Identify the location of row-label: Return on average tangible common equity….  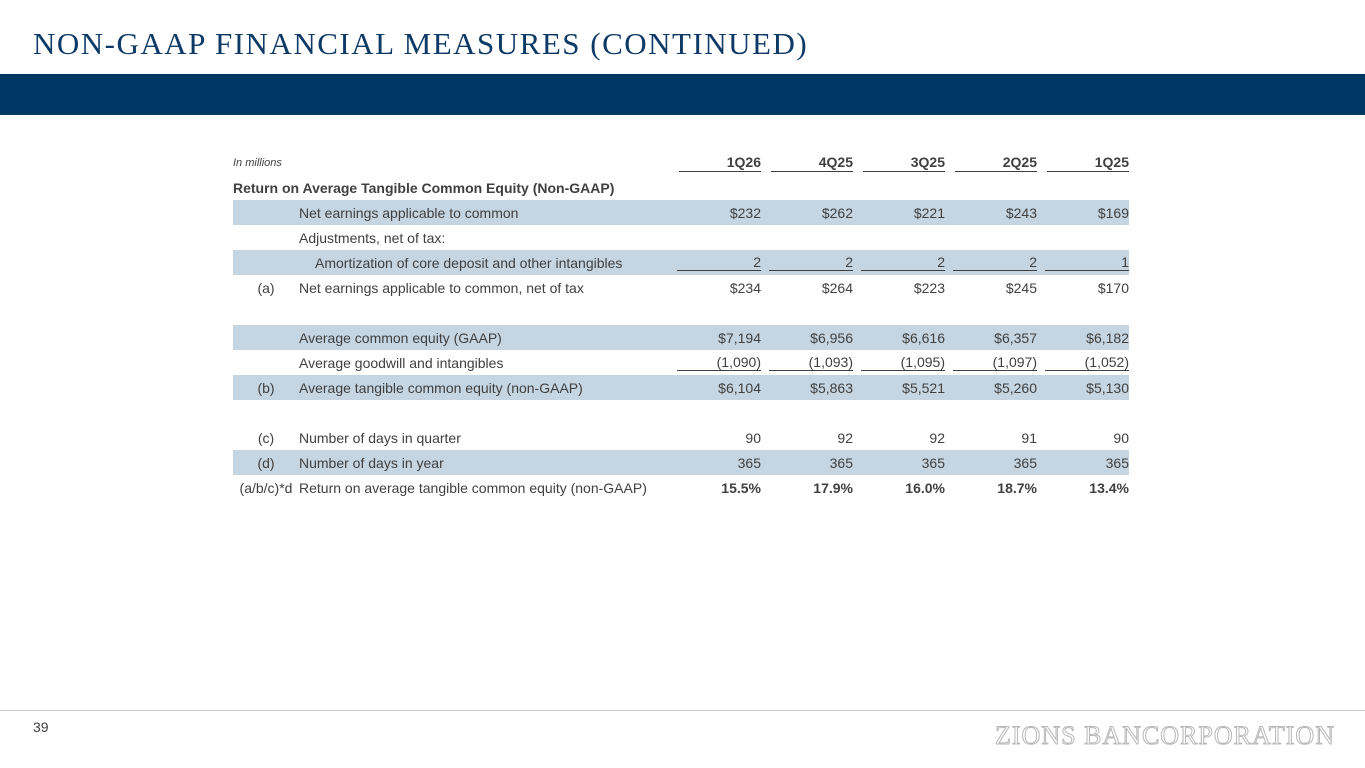
(473, 487).